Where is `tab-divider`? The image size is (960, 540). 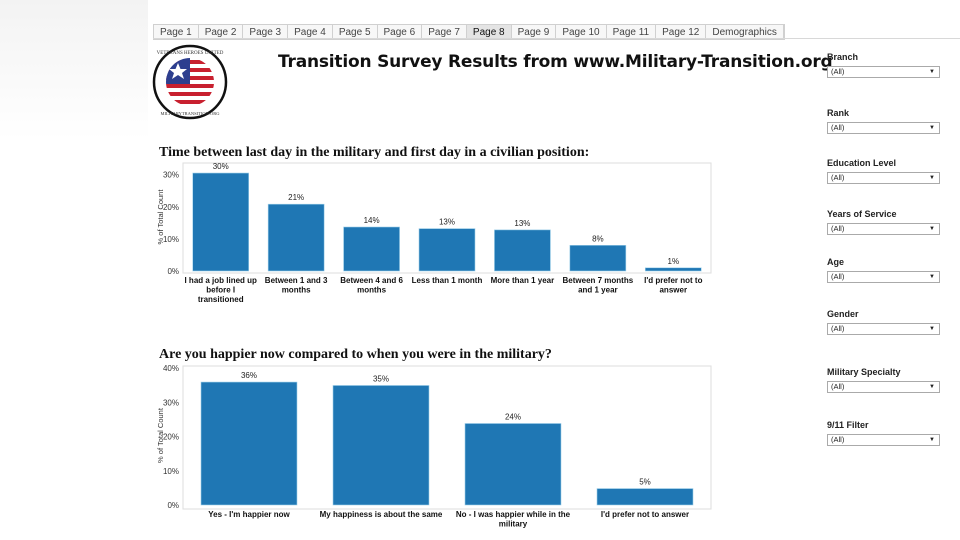 tab-divider is located at coordinates (556, 38).